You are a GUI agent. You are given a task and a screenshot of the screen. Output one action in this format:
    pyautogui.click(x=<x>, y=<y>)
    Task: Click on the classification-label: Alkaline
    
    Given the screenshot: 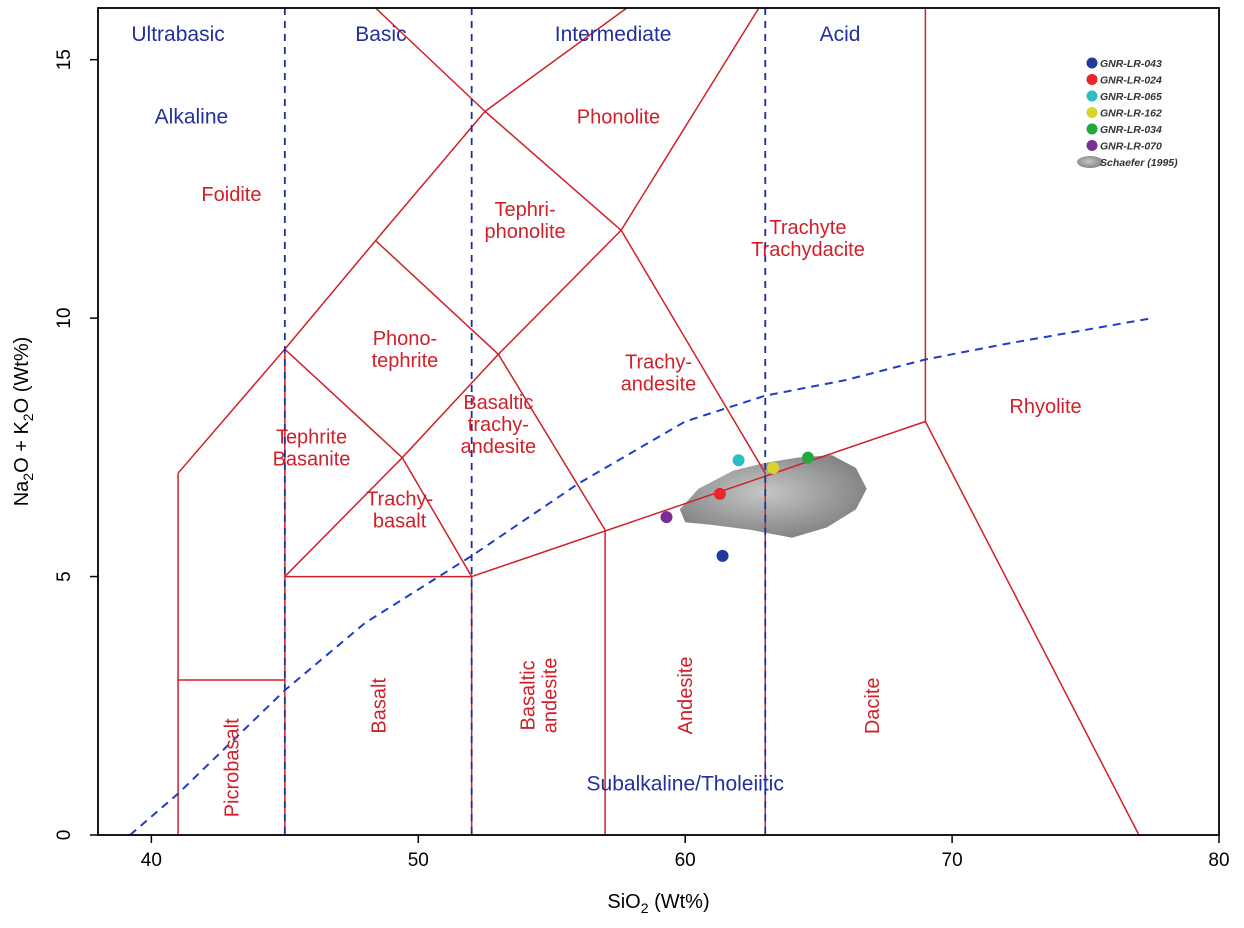 What is the action you would take?
    pyautogui.click(x=192, y=117)
    